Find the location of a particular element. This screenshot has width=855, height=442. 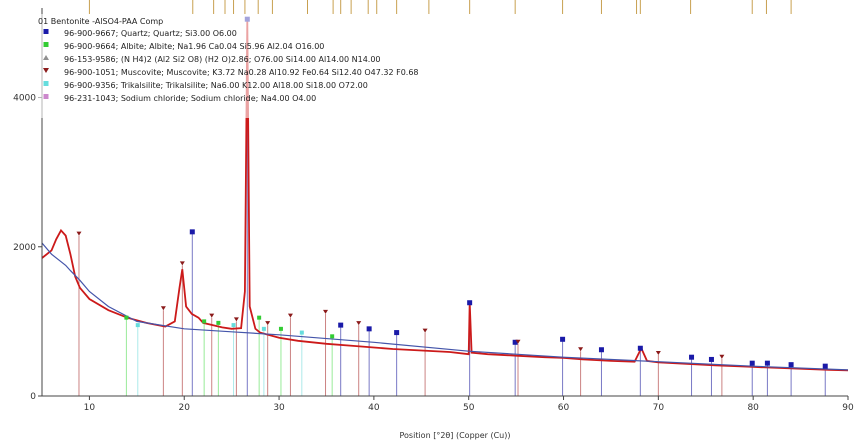

y-tick-label-2: 4000 is located at coordinates (24, 99).